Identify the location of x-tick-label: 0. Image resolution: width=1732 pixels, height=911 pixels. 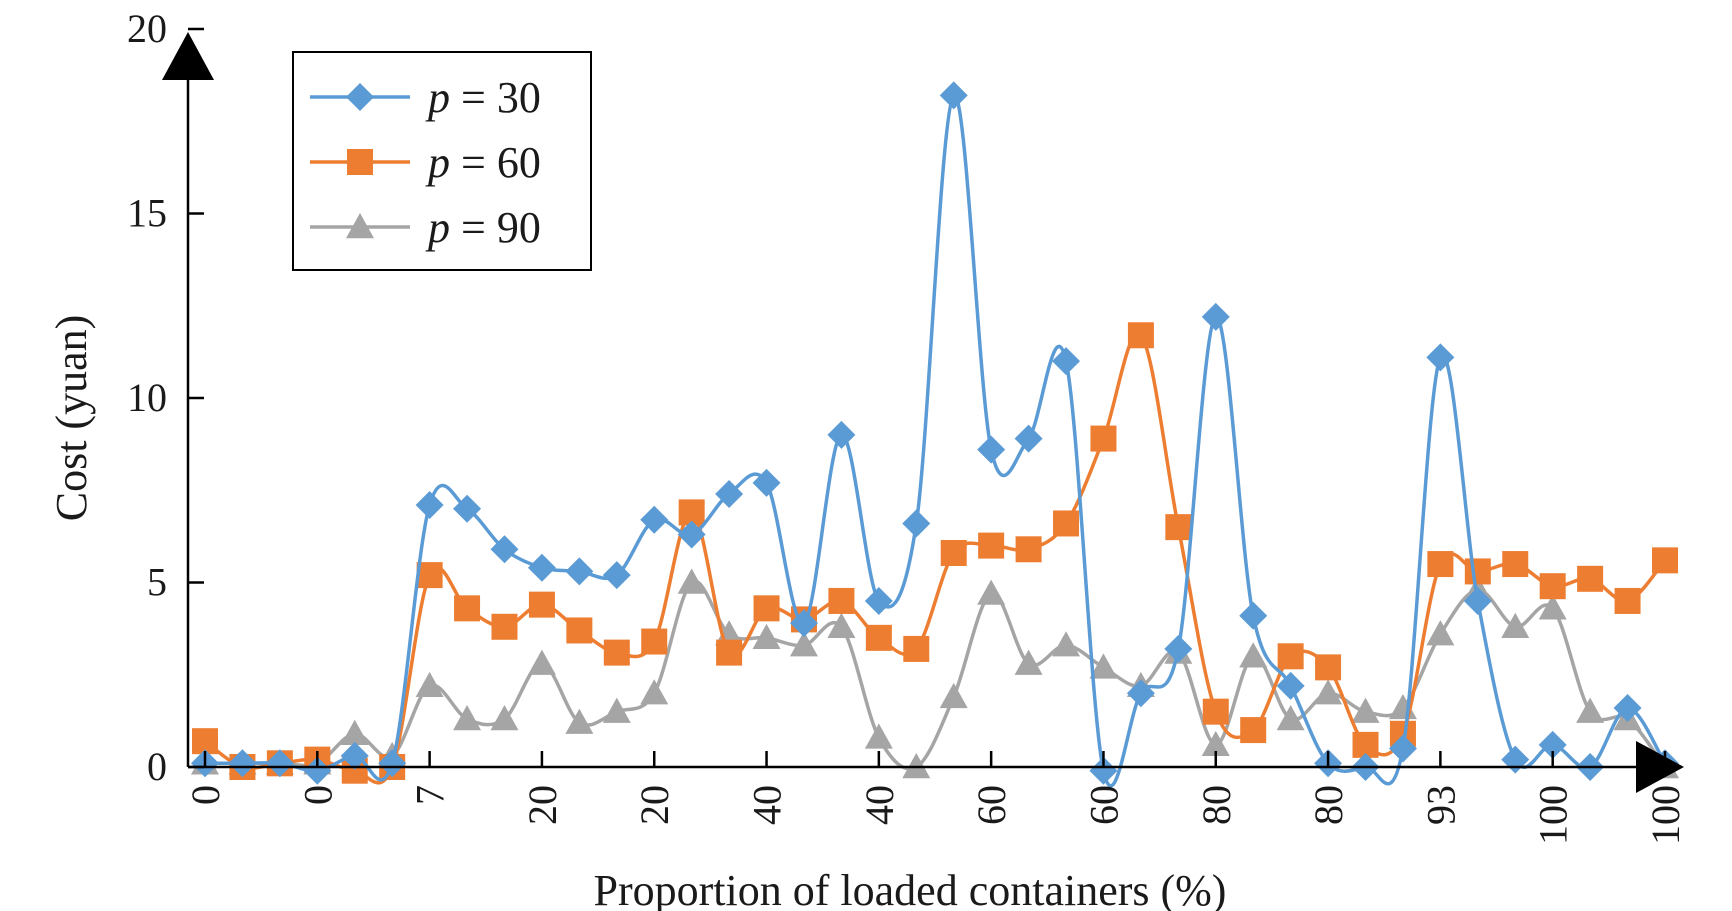
(205, 795).